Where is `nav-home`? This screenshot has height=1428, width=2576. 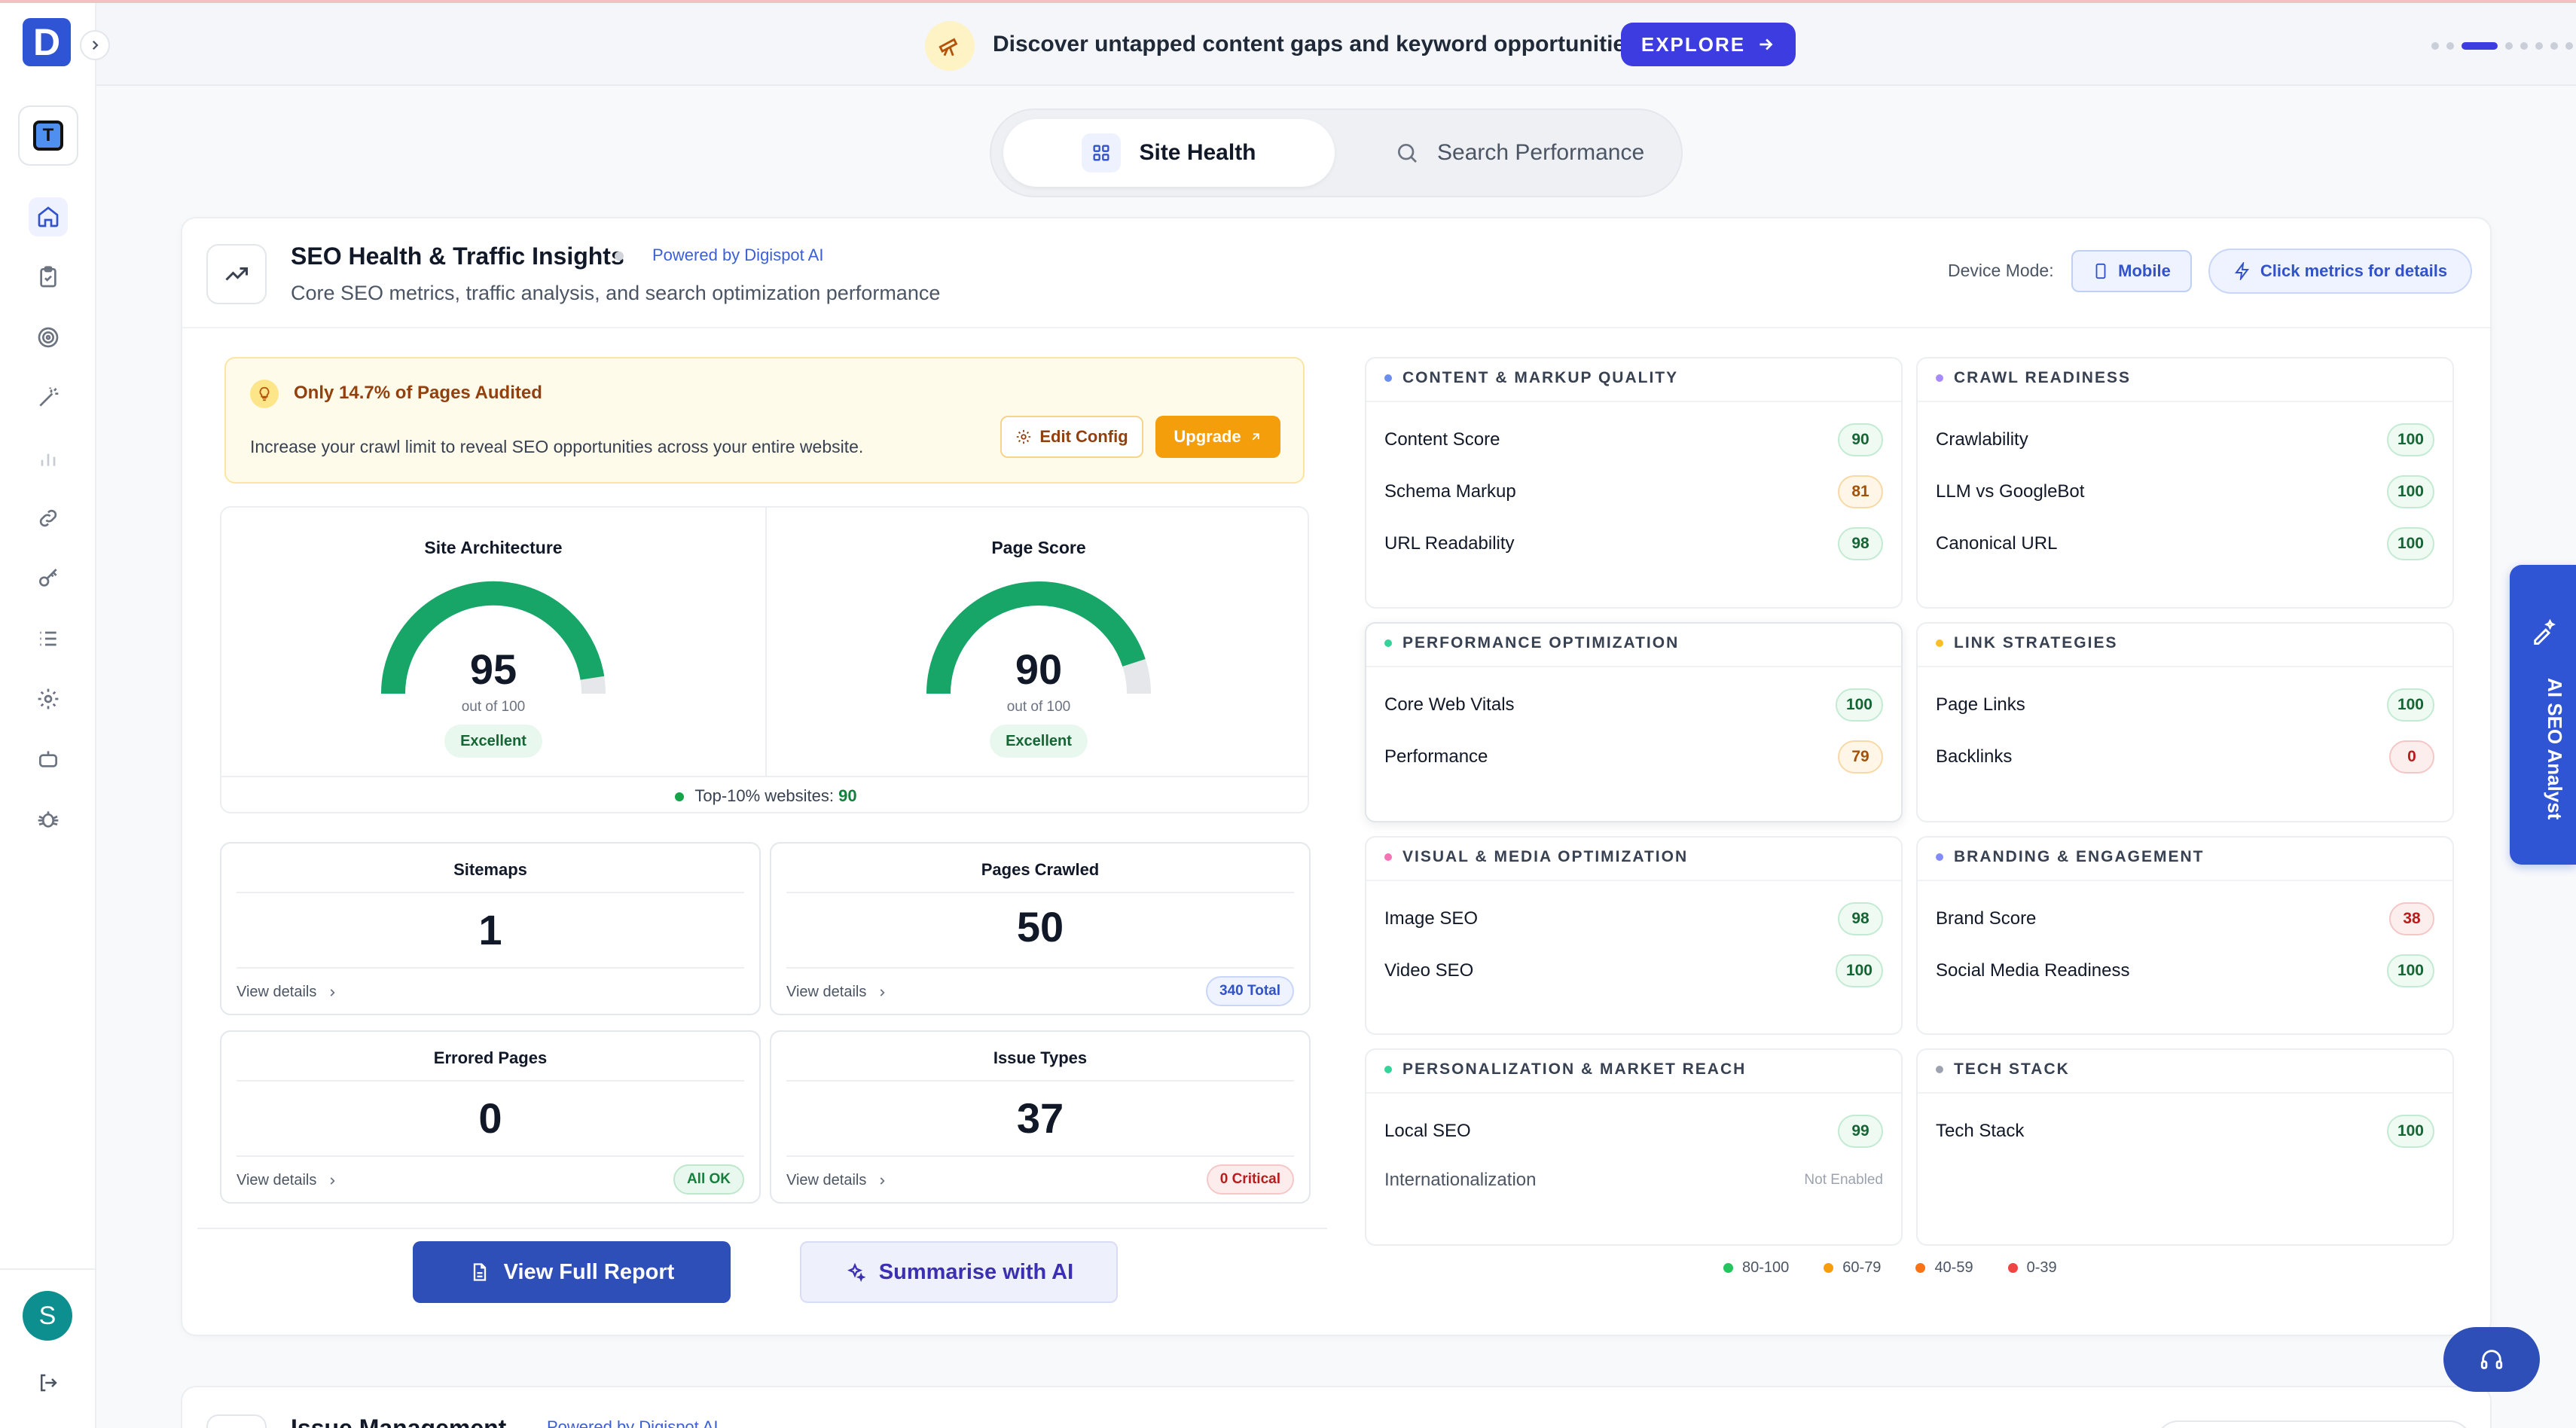
nav-home is located at coordinates (49, 216).